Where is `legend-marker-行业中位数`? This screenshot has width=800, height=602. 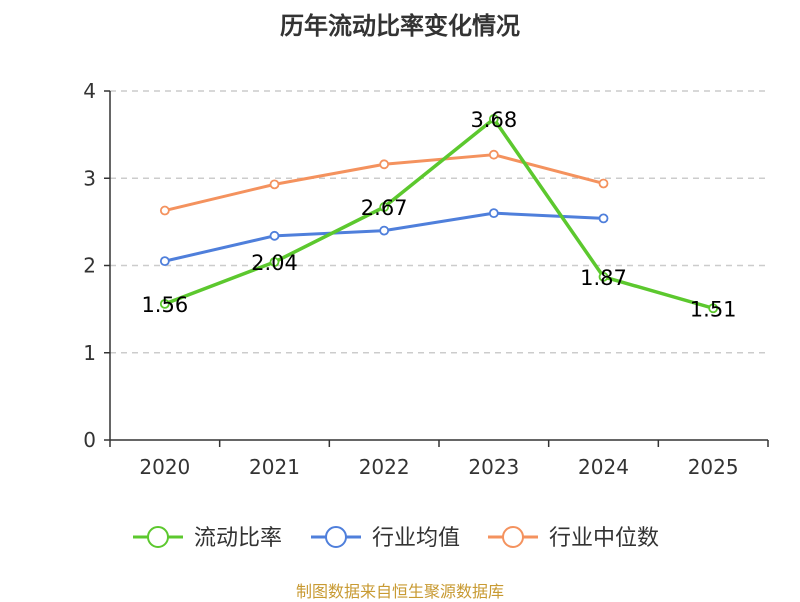 legend-marker-行业中位数 is located at coordinates (513, 537).